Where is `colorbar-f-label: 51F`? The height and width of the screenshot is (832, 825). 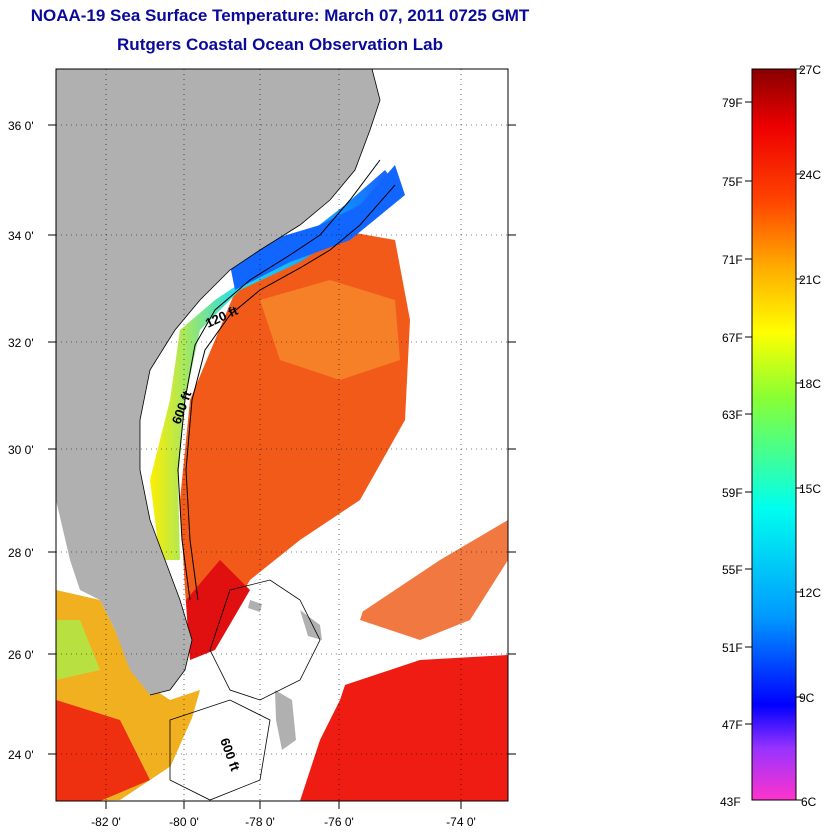 colorbar-f-label: 51F is located at coordinates (732, 648).